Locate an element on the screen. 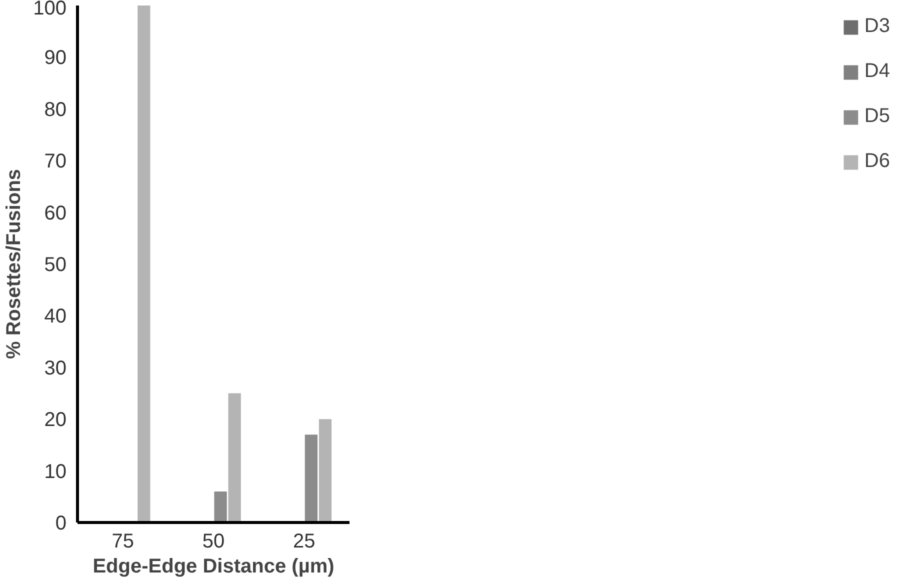 This screenshot has width=910, height=587. y-tick-label: 60 is located at coordinates (55, 213).